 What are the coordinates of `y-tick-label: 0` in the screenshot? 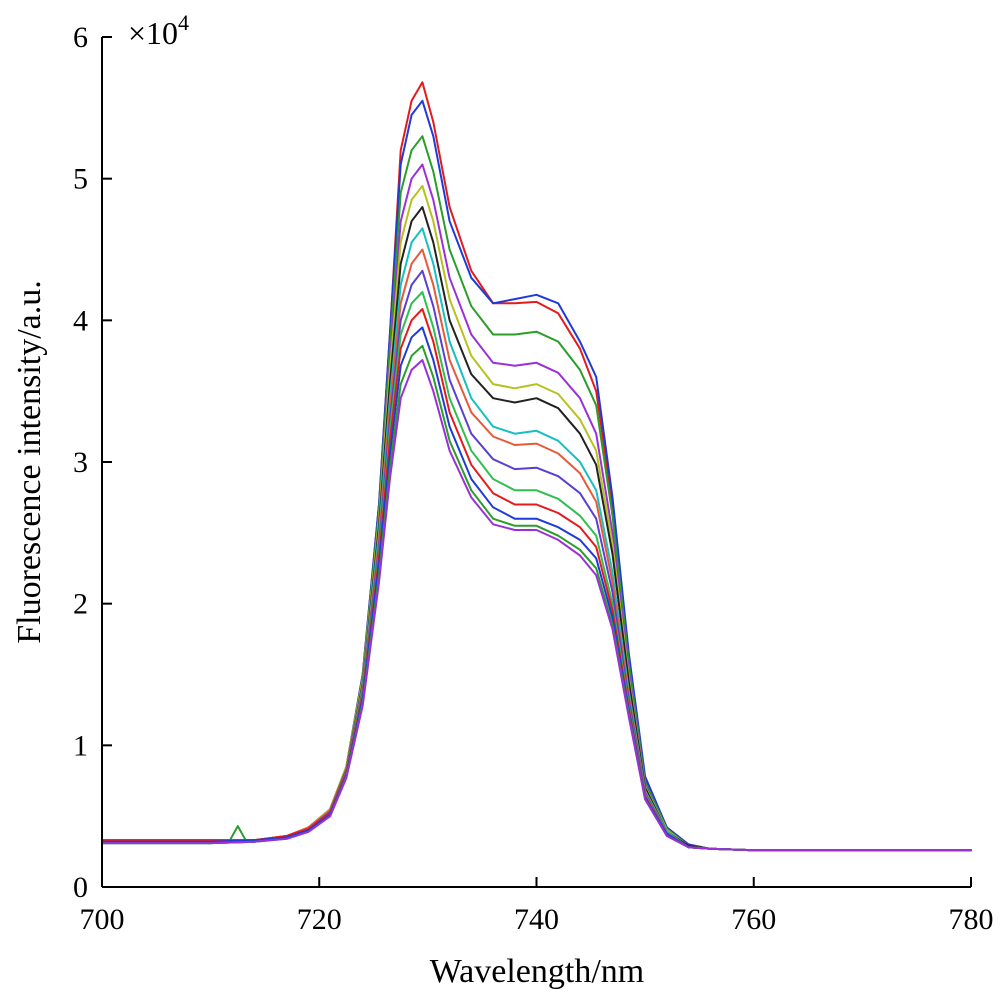 It's located at (80, 887).